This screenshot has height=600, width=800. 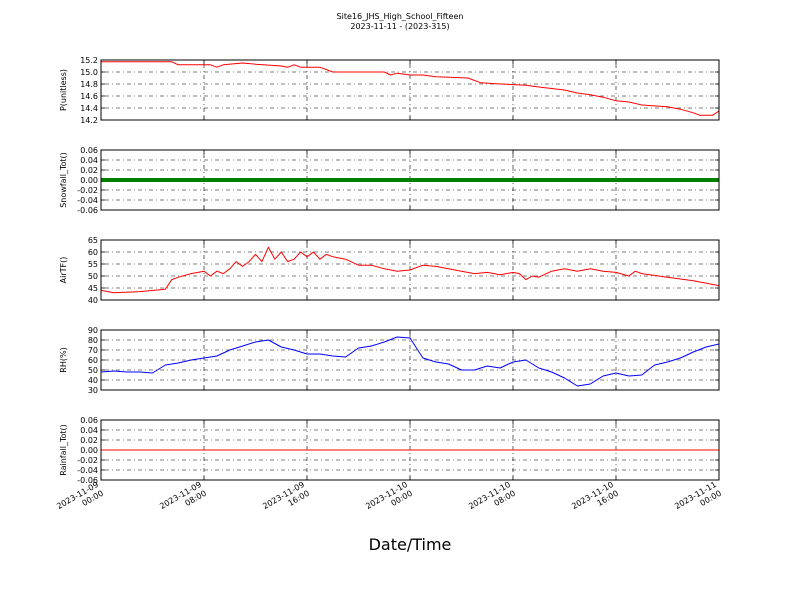 What do you see at coordinates (93, 340) in the screenshot?
I see `y-tick-label: 80` at bounding box center [93, 340].